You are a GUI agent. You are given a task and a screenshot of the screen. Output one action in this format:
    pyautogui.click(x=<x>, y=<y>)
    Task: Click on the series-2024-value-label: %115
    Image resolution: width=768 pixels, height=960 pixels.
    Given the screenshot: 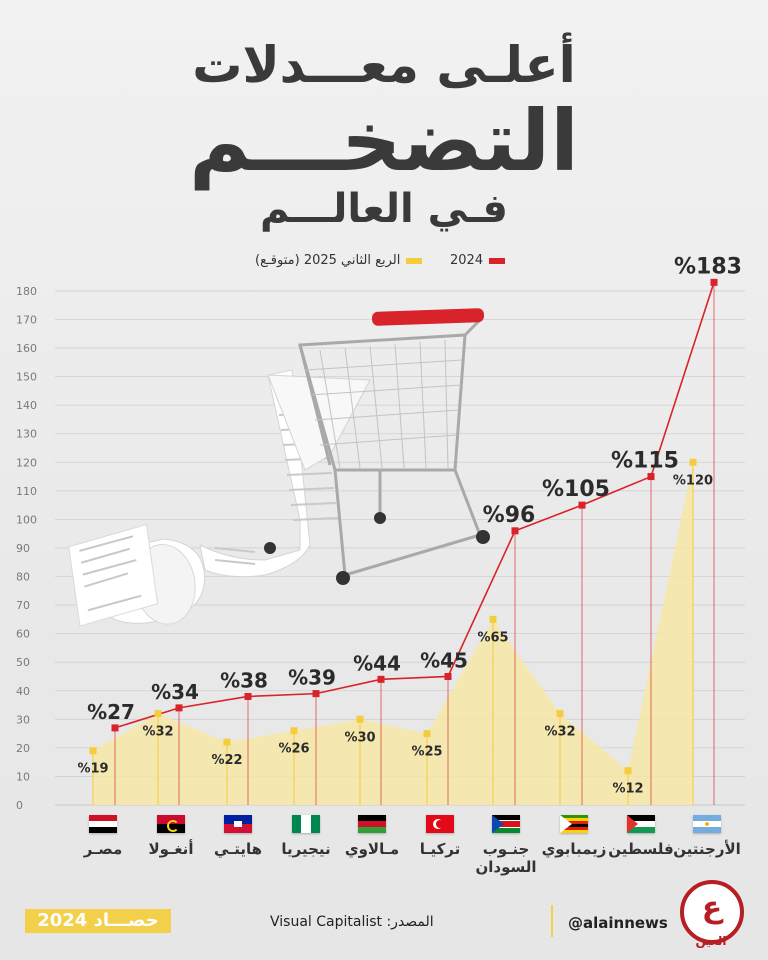 What is the action you would take?
    pyautogui.click(x=645, y=461)
    